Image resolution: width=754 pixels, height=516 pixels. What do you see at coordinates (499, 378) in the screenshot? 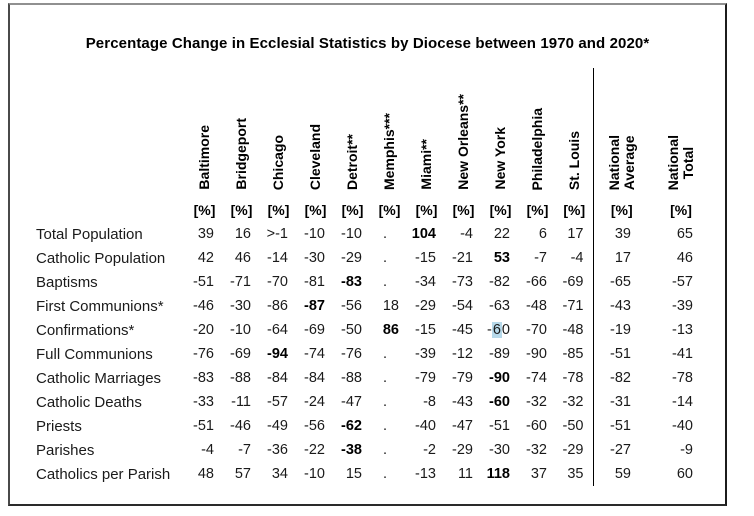
I see `table-cell: -90` at bounding box center [499, 378].